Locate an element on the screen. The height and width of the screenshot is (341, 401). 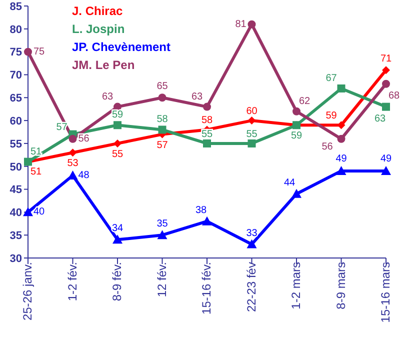
data-label: 71 is located at coordinates (386, 59).